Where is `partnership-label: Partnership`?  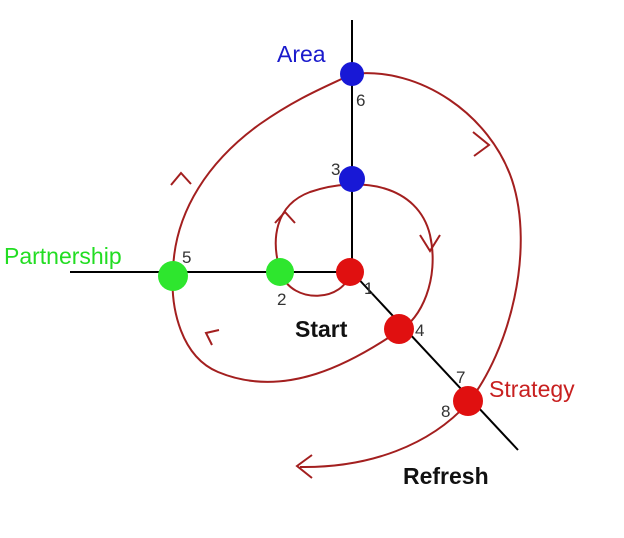
partnership-label: Partnership is located at coordinates (63, 256).